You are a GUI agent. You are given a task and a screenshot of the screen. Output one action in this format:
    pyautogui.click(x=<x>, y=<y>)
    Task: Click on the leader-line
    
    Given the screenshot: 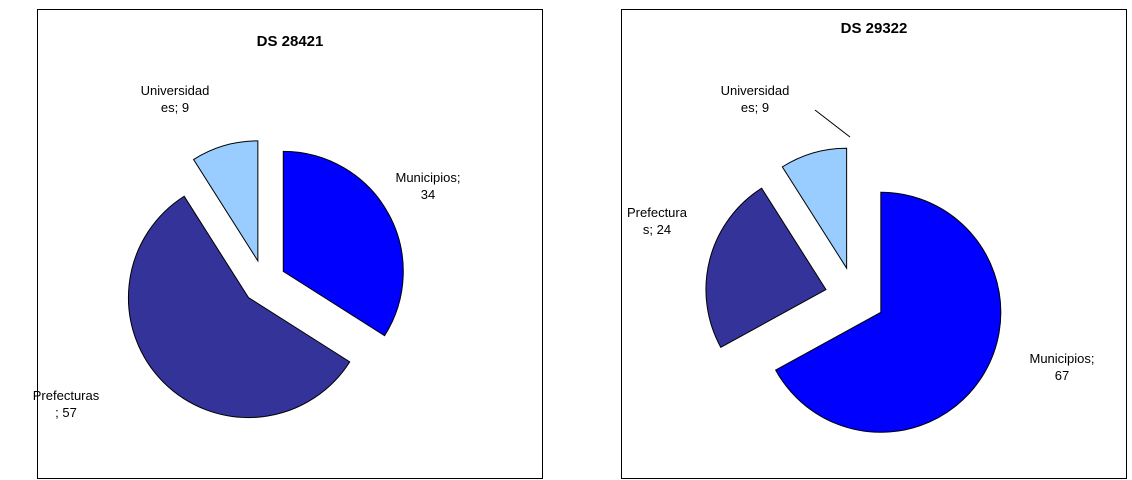 What is the action you would take?
    pyautogui.click(x=832, y=123)
    